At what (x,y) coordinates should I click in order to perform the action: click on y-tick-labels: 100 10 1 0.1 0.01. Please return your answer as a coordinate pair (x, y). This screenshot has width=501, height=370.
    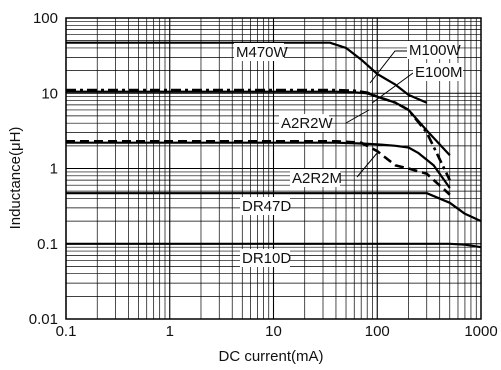
    Looking at the image, I should click on (43, 169).